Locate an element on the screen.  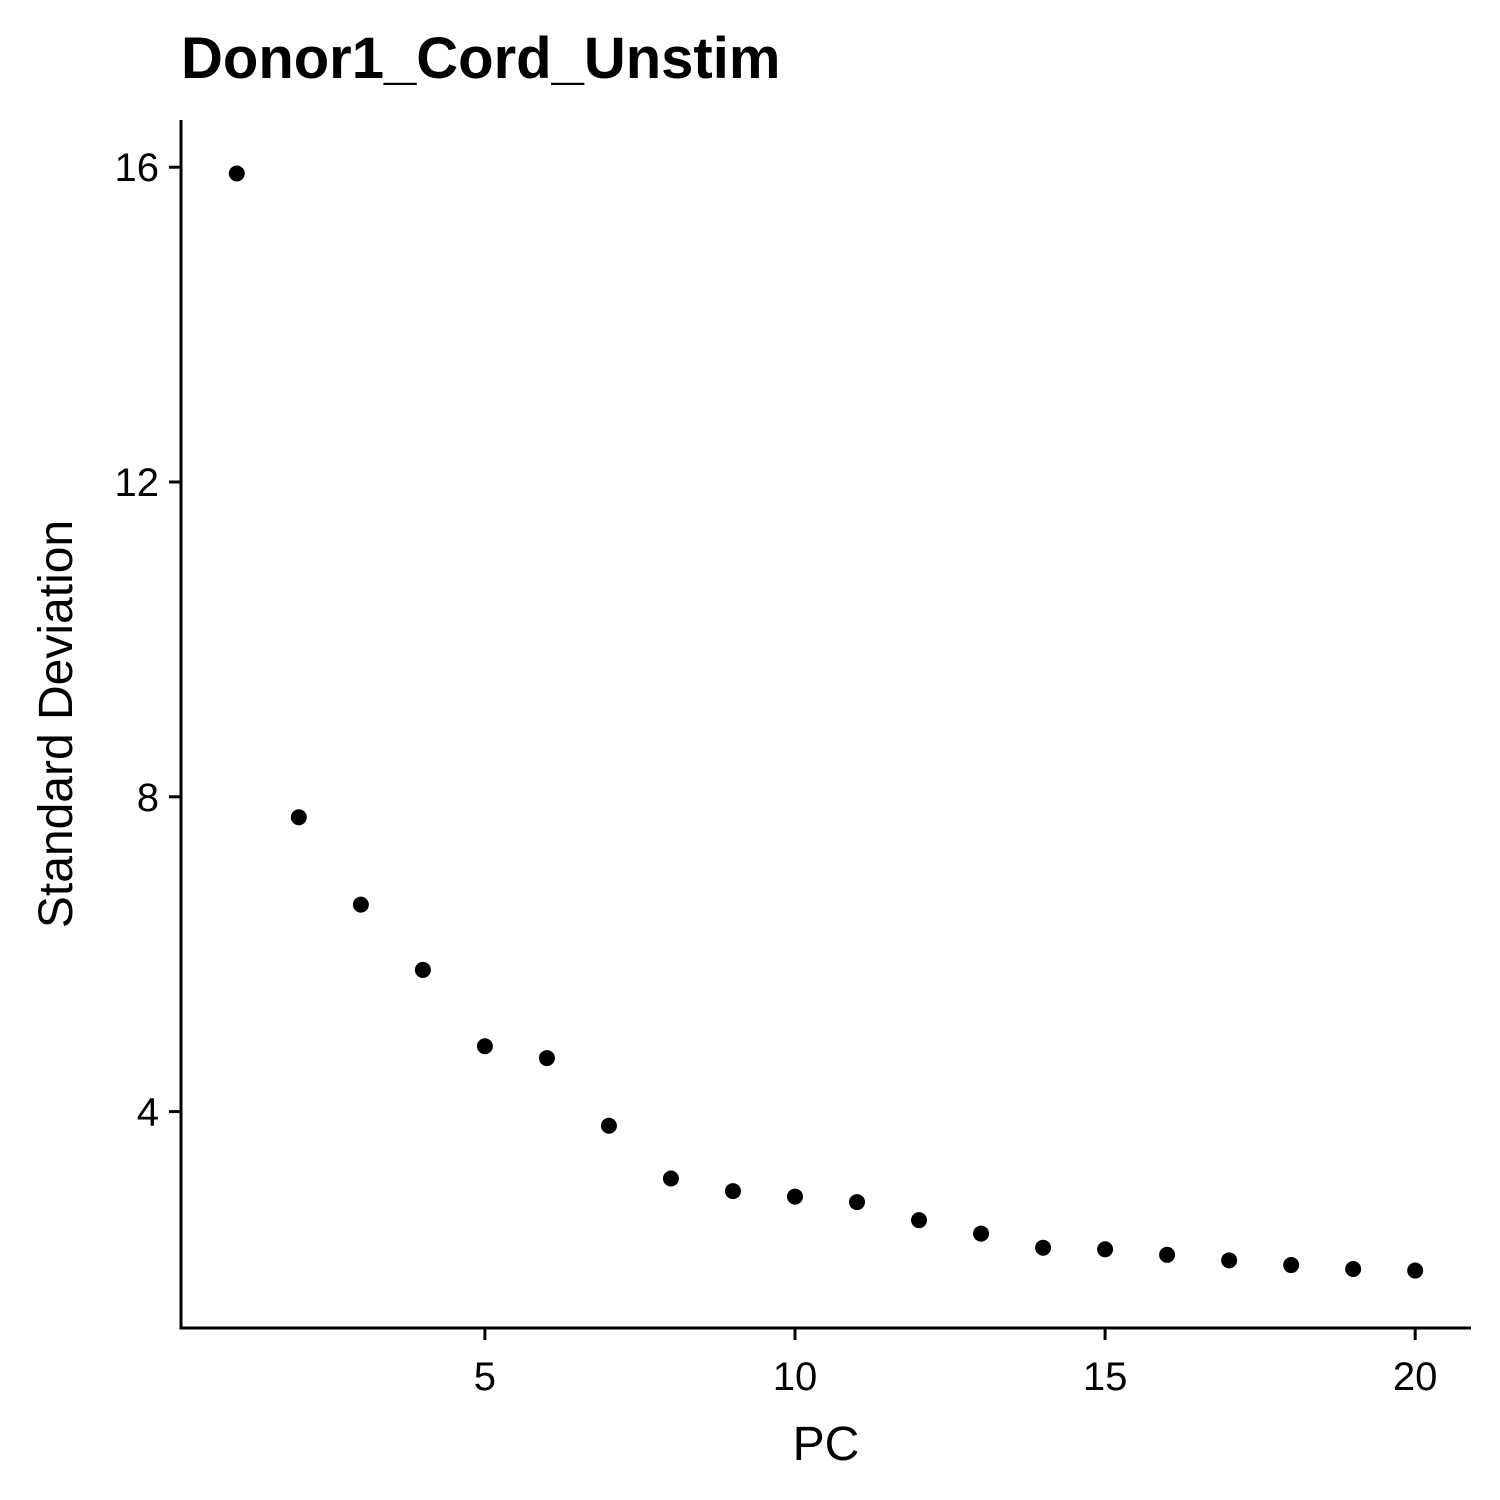
y-axis-ticks: 4 8 12 16 is located at coordinates (148, 640).